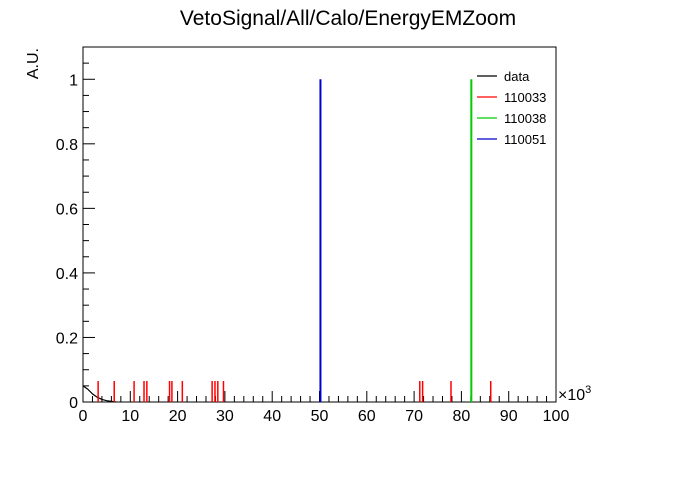 Image resolution: width=696 pixels, height=477 pixels. I want to click on x-multiplier-base: ×10, so click(571, 395).